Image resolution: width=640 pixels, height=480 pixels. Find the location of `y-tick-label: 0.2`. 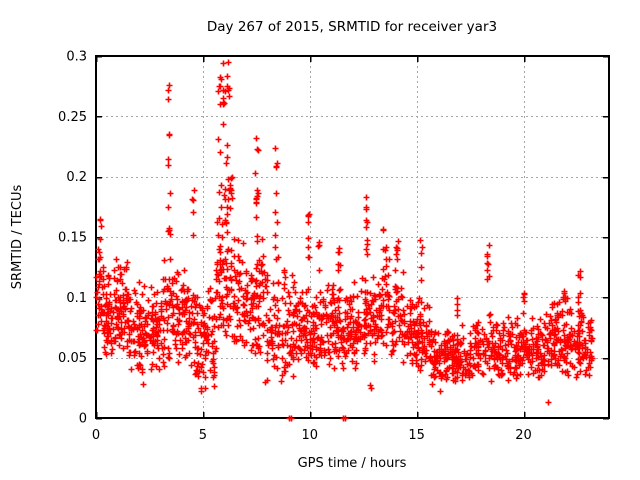

y-tick-label: 0.2 is located at coordinates (76, 177).